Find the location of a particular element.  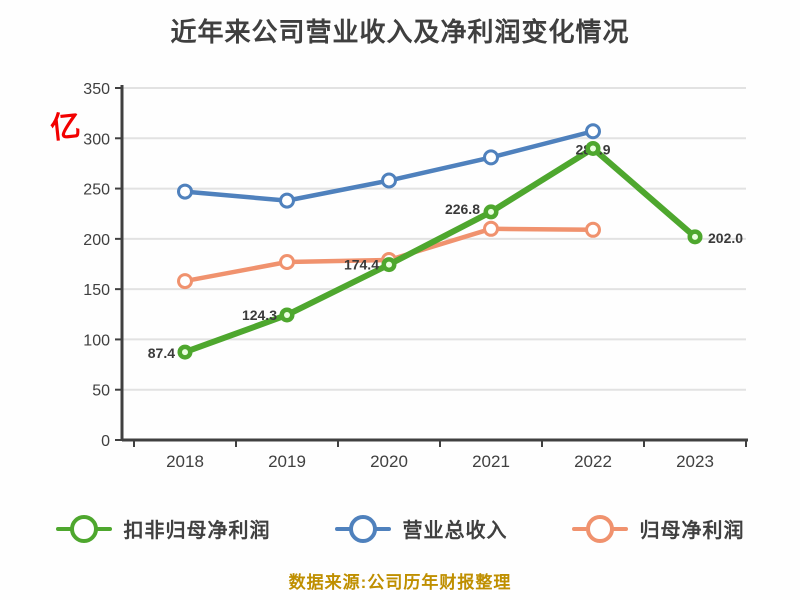

data-label: 226.8 is located at coordinates (462, 209).